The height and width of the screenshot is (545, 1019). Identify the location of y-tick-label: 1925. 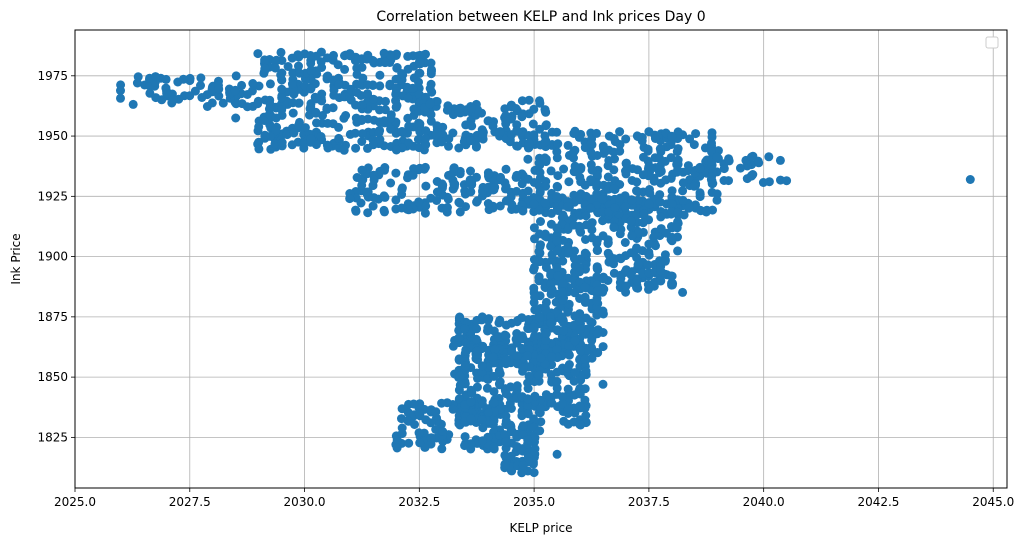
(52, 196).